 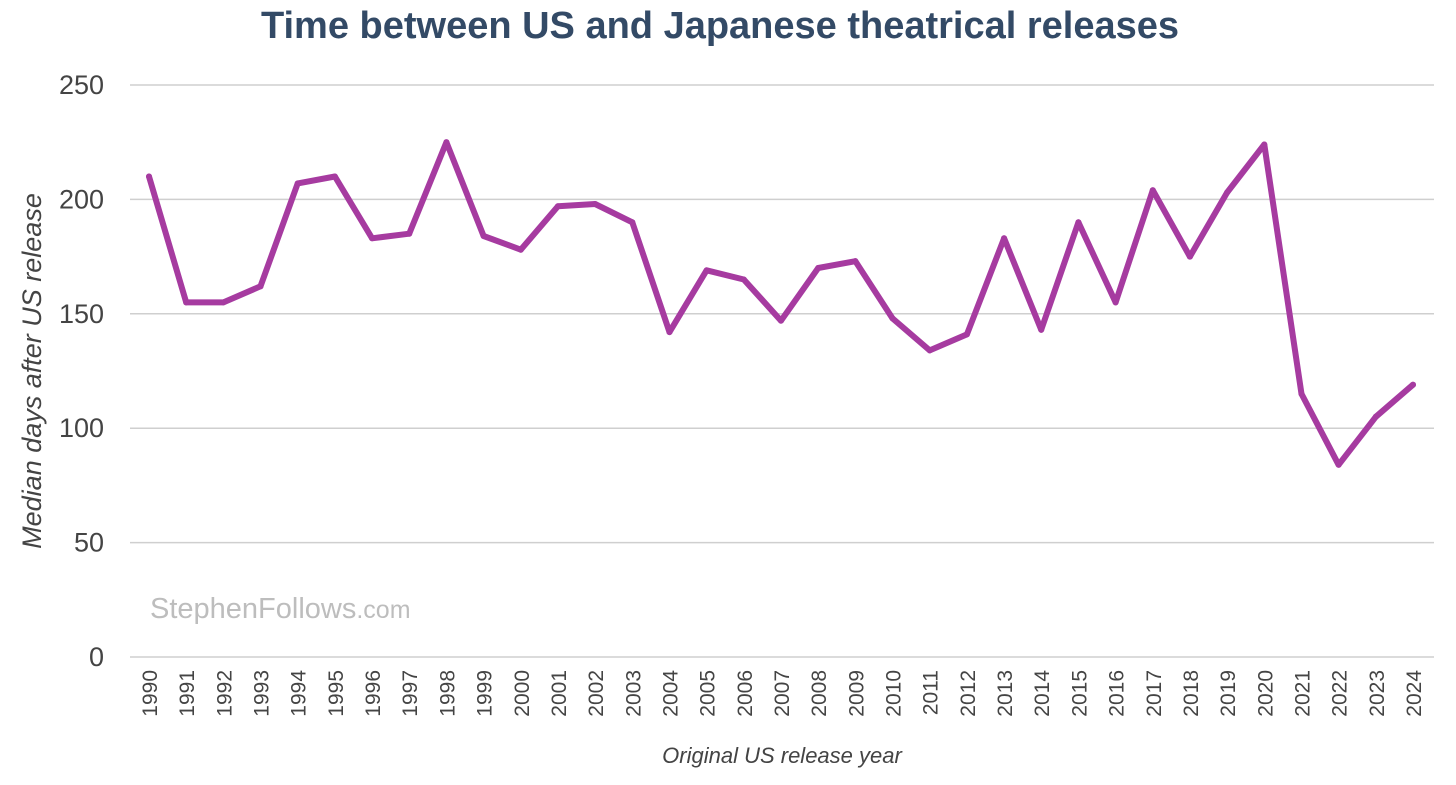 What do you see at coordinates (299, 693) in the screenshot?
I see `x-tick-label: 1994` at bounding box center [299, 693].